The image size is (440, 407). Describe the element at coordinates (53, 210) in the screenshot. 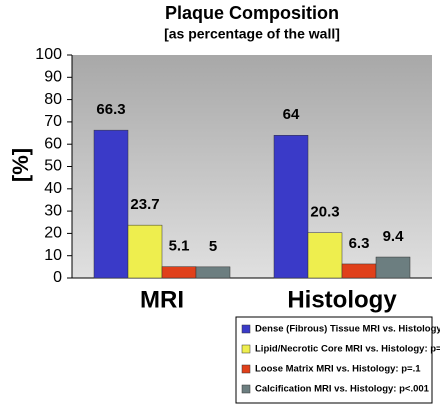

I see `y-tick-label: 30` at that location.